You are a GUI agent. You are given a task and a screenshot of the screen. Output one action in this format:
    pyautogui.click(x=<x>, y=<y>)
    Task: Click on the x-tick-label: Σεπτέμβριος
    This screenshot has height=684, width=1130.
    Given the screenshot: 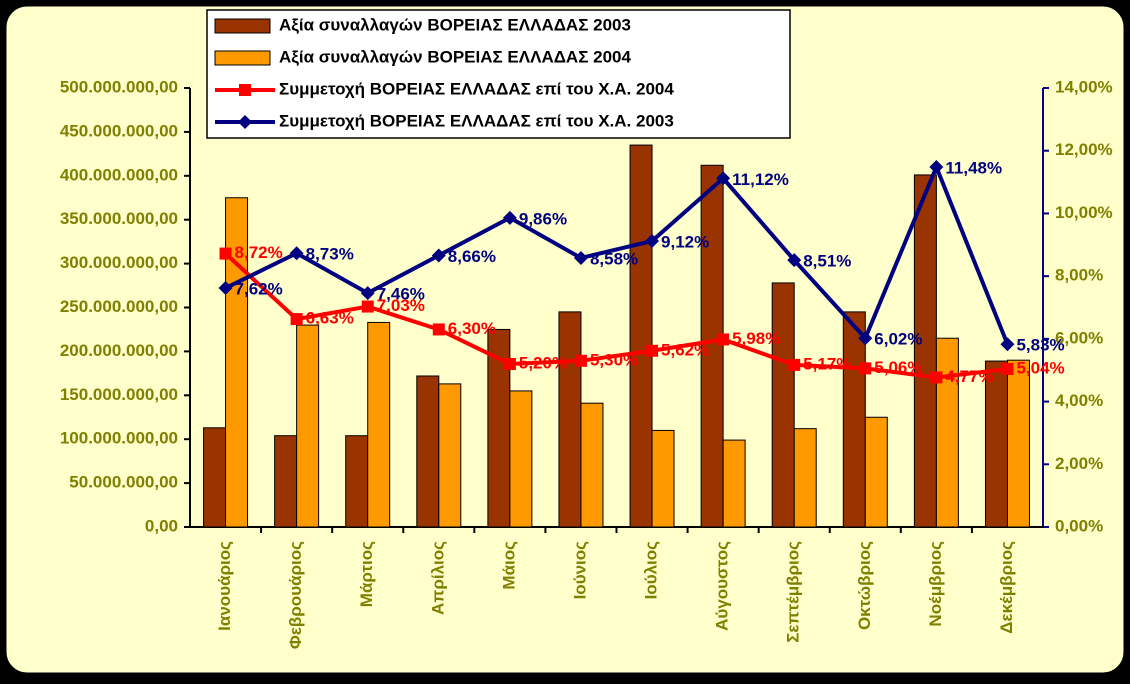 What is the action you would take?
    pyautogui.click(x=793, y=592)
    